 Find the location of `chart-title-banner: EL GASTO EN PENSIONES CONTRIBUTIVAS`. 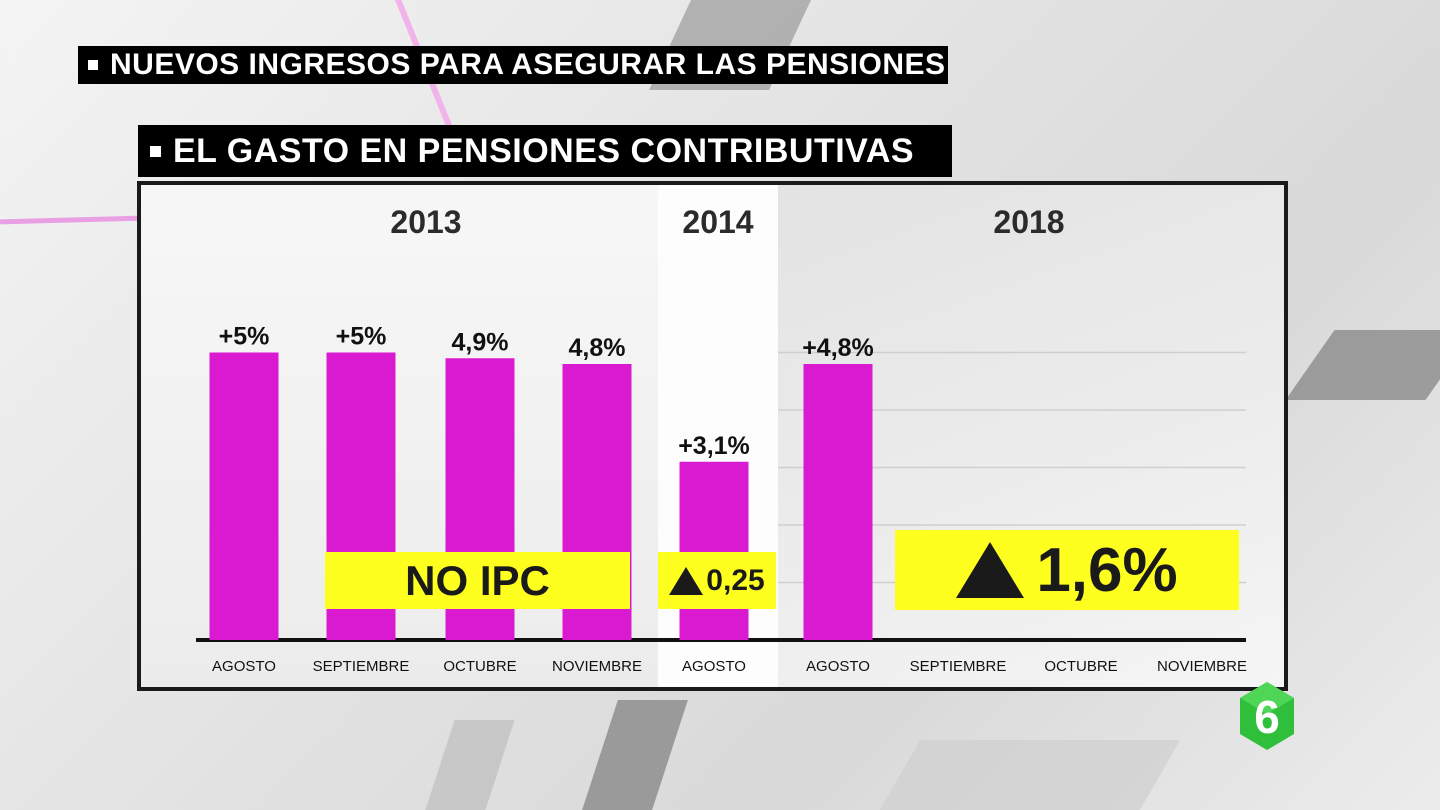

chart-title-banner: EL GASTO EN PENSIONES CONTRIBUTIVAS is located at coordinates (545, 151).